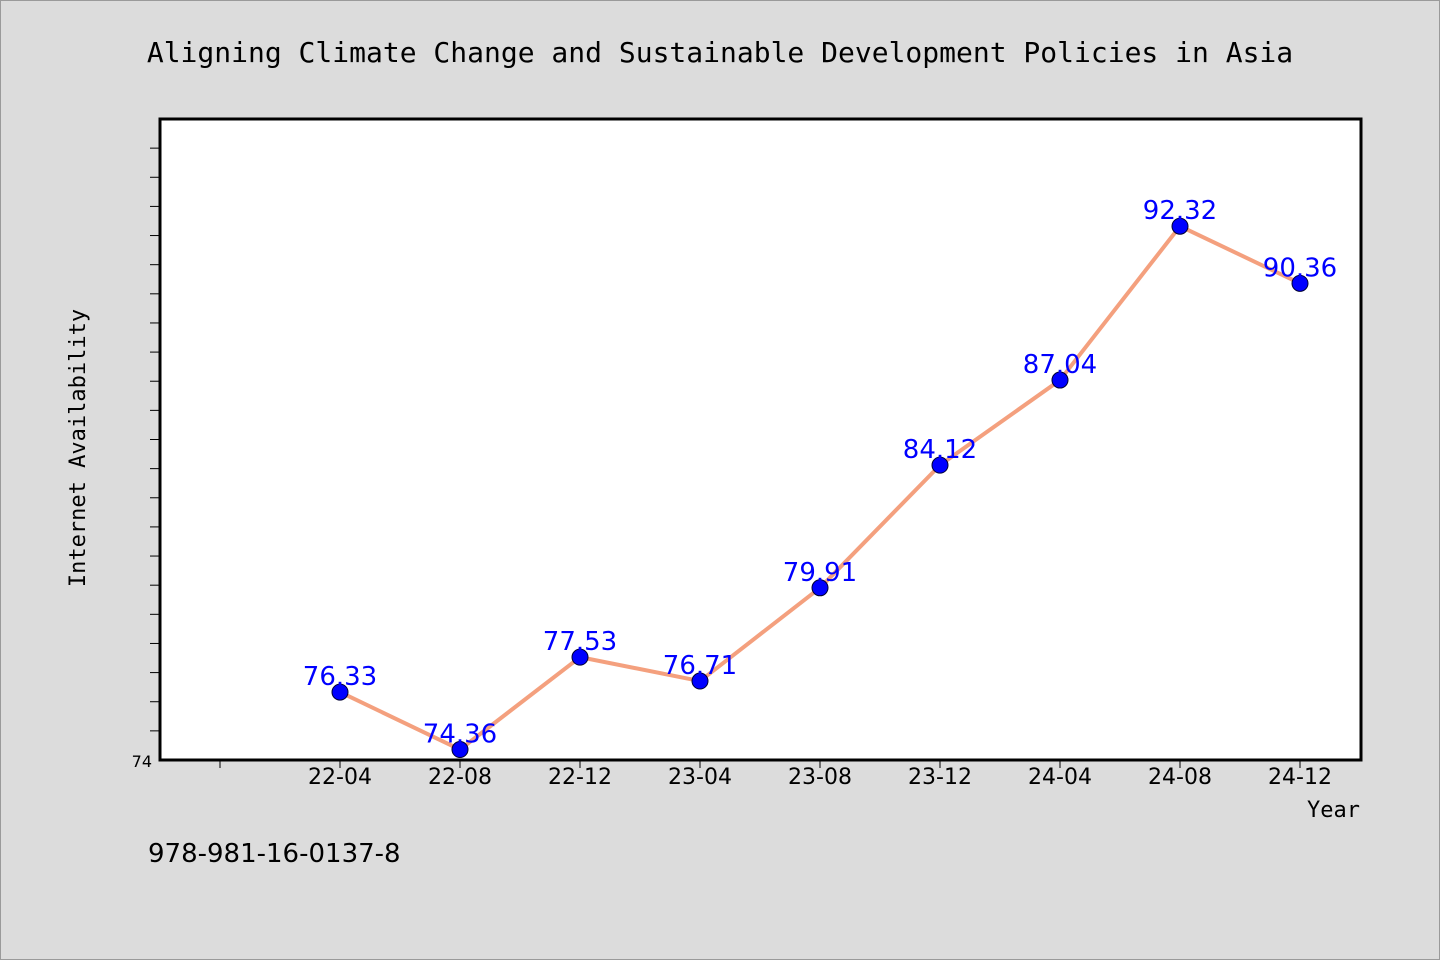  Describe the element at coordinates (1060, 365) in the screenshot. I see `data-label: 87.04` at that location.